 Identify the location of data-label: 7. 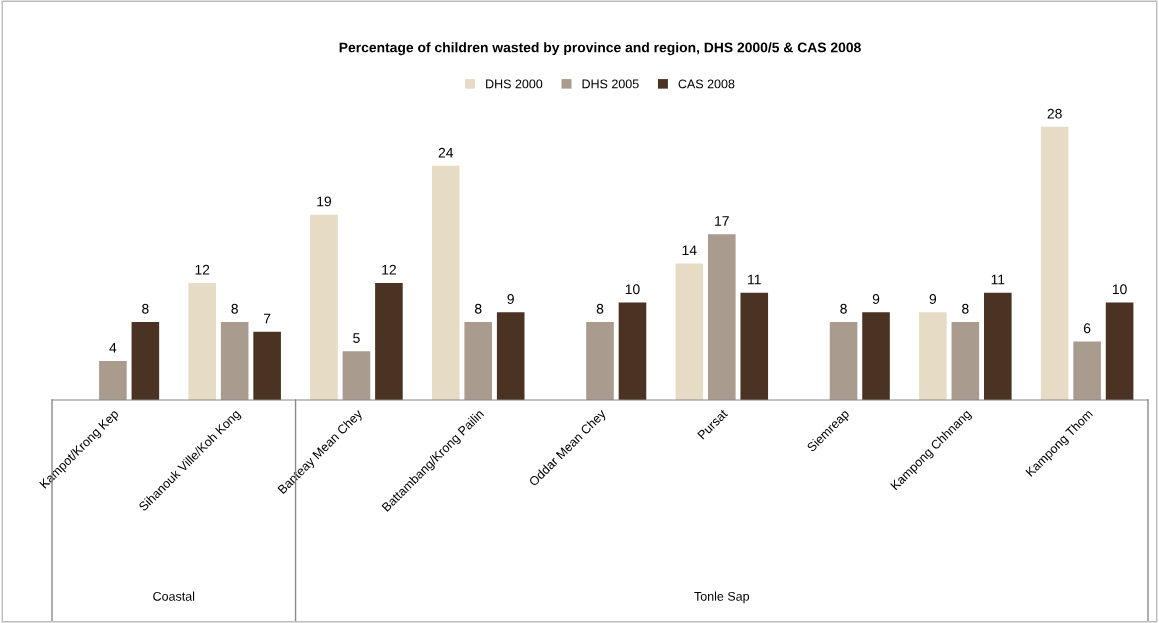
(267, 318).